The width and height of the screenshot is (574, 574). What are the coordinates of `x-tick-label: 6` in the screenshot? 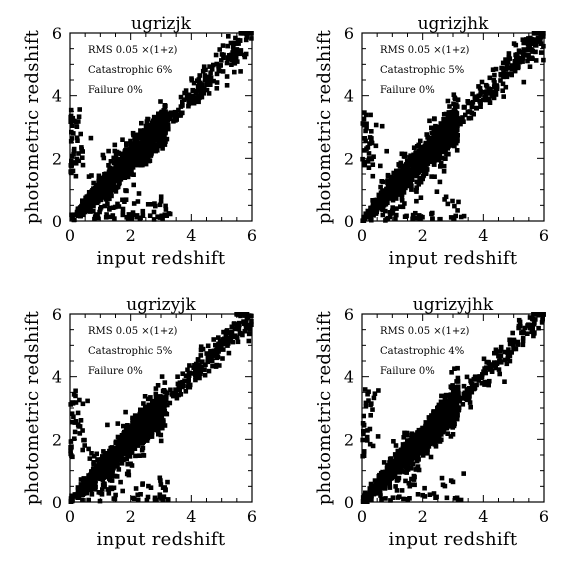 It's located at (544, 235).